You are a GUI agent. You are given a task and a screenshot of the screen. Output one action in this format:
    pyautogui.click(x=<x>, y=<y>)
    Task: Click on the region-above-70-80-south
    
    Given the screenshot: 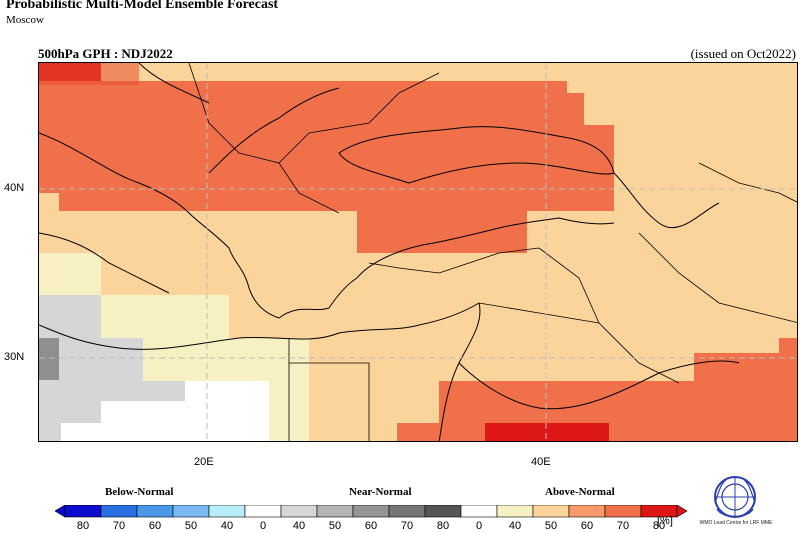 What is the action you would take?
    pyautogui.click(x=547, y=432)
    